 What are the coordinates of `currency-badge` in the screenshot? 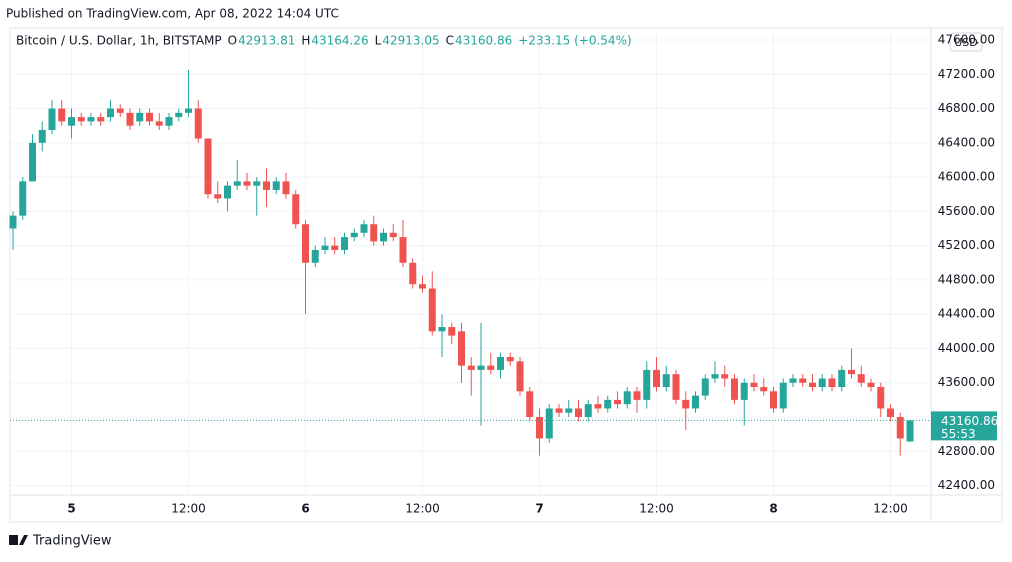 It's located at (966, 42).